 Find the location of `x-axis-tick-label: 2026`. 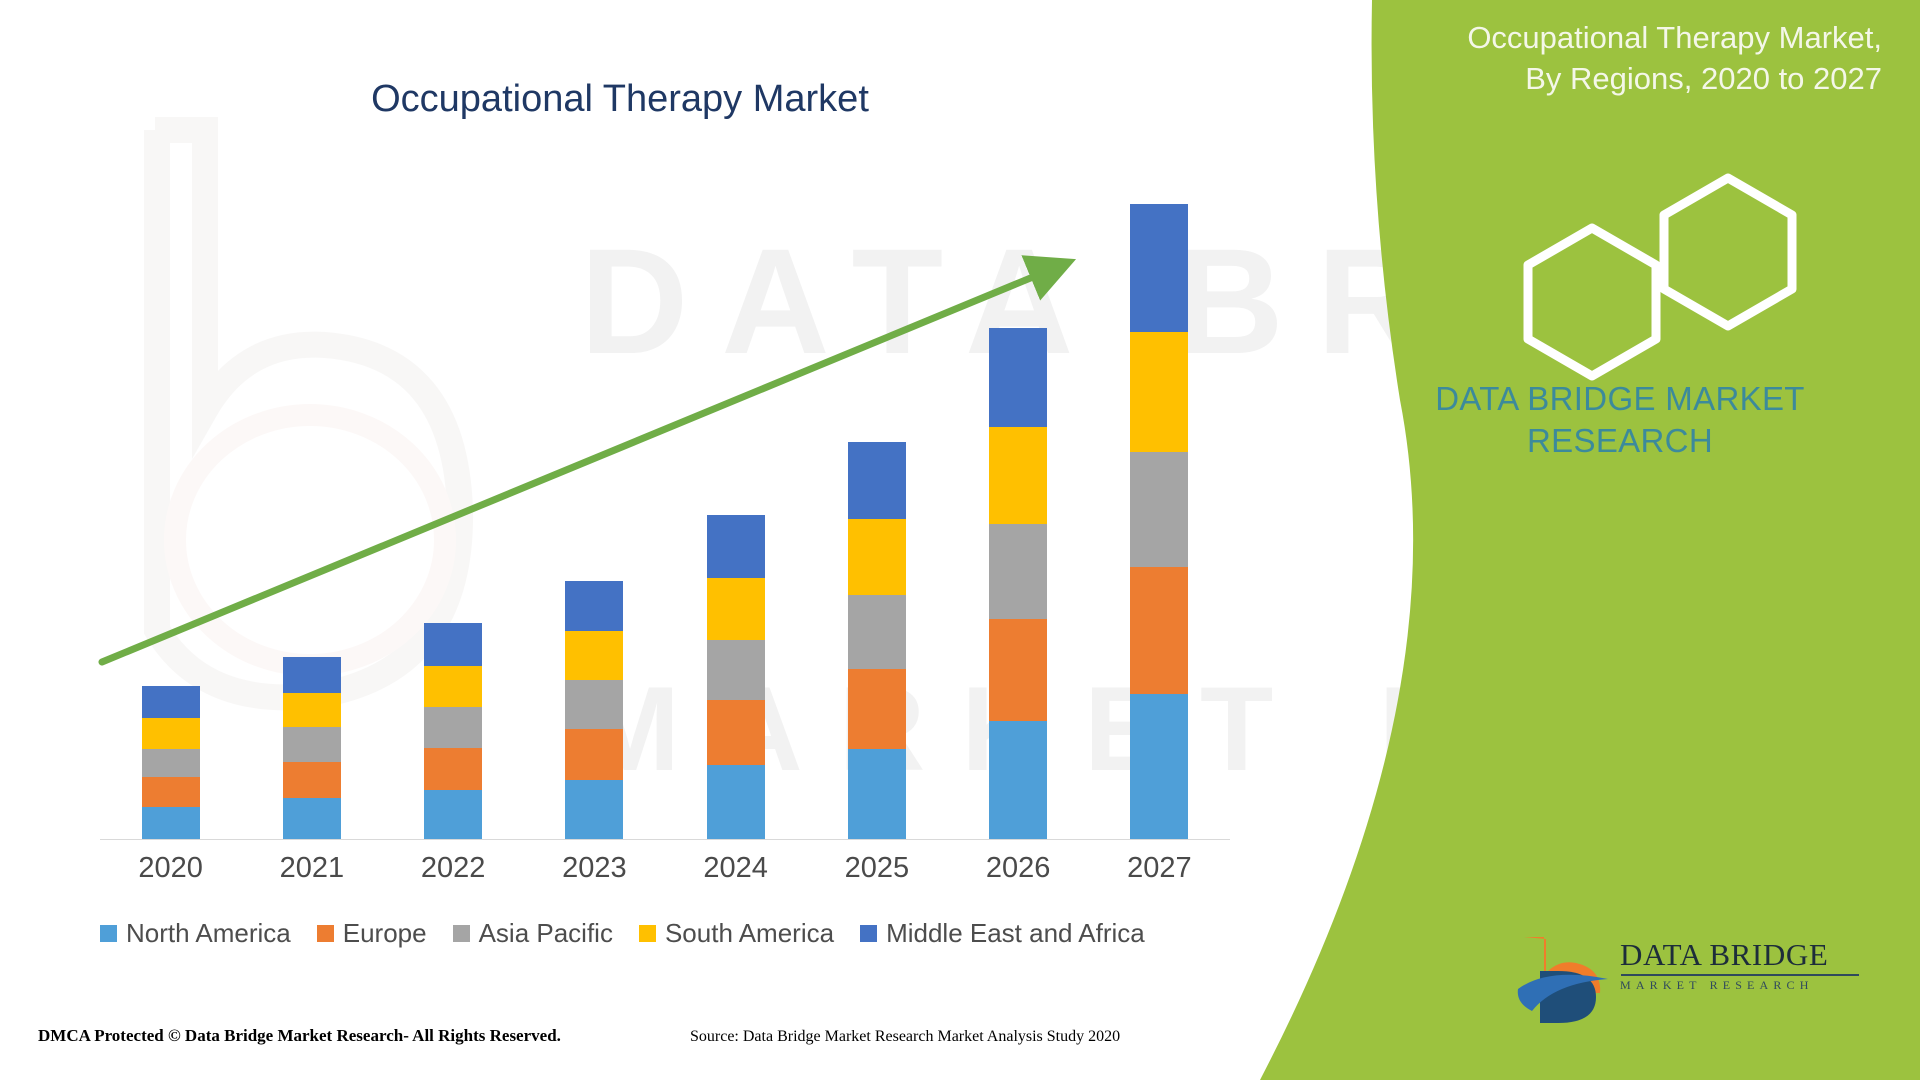

x-axis-tick-label: 2026 is located at coordinates (1018, 868).